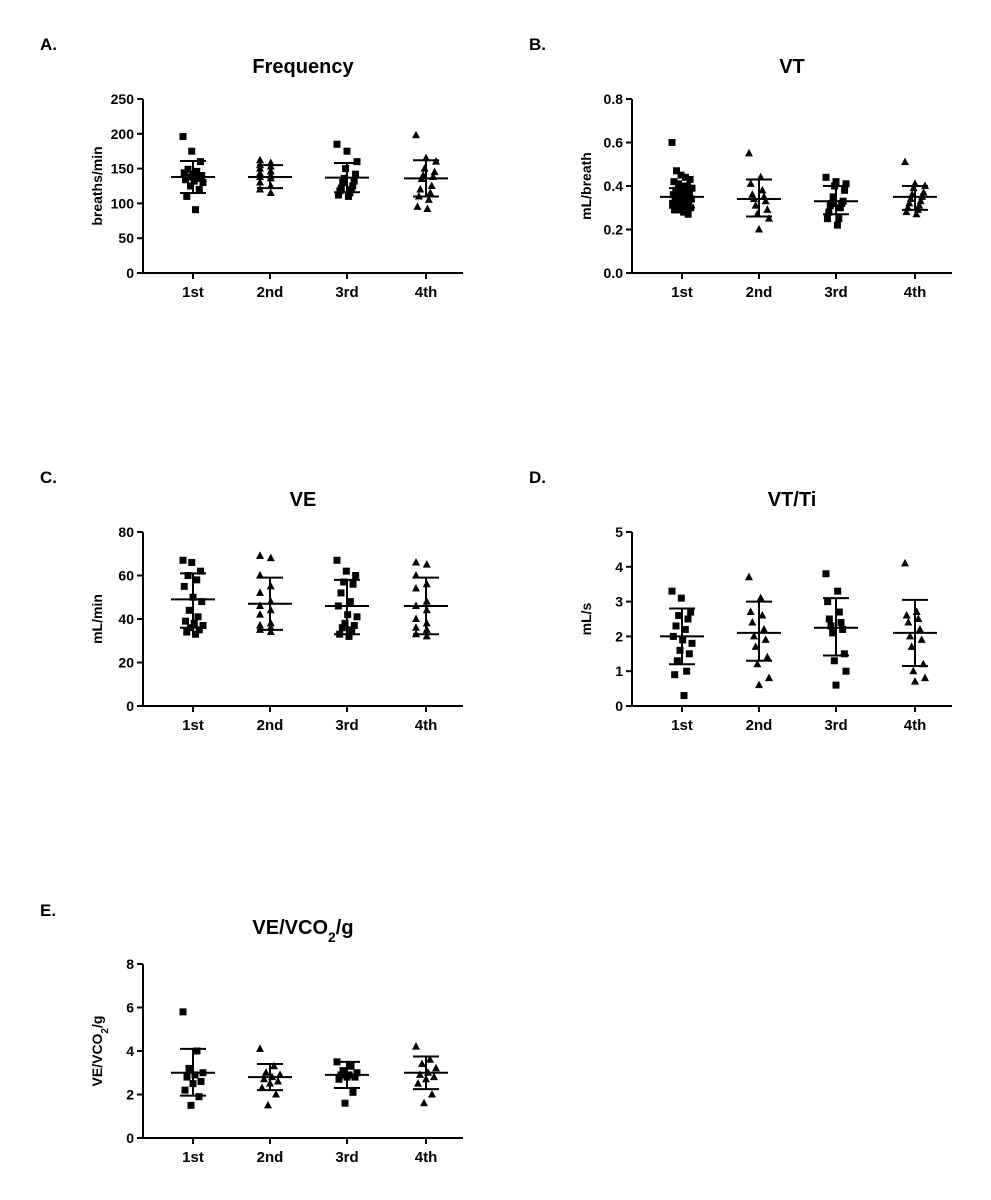 The image size is (991, 1200). I want to click on y-tick-label: 0, so click(130, 273).